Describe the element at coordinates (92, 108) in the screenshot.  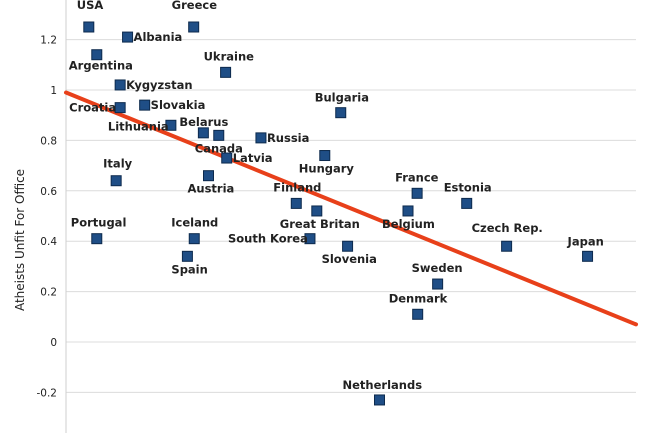
I see `data-point-label: Croatia` at that location.